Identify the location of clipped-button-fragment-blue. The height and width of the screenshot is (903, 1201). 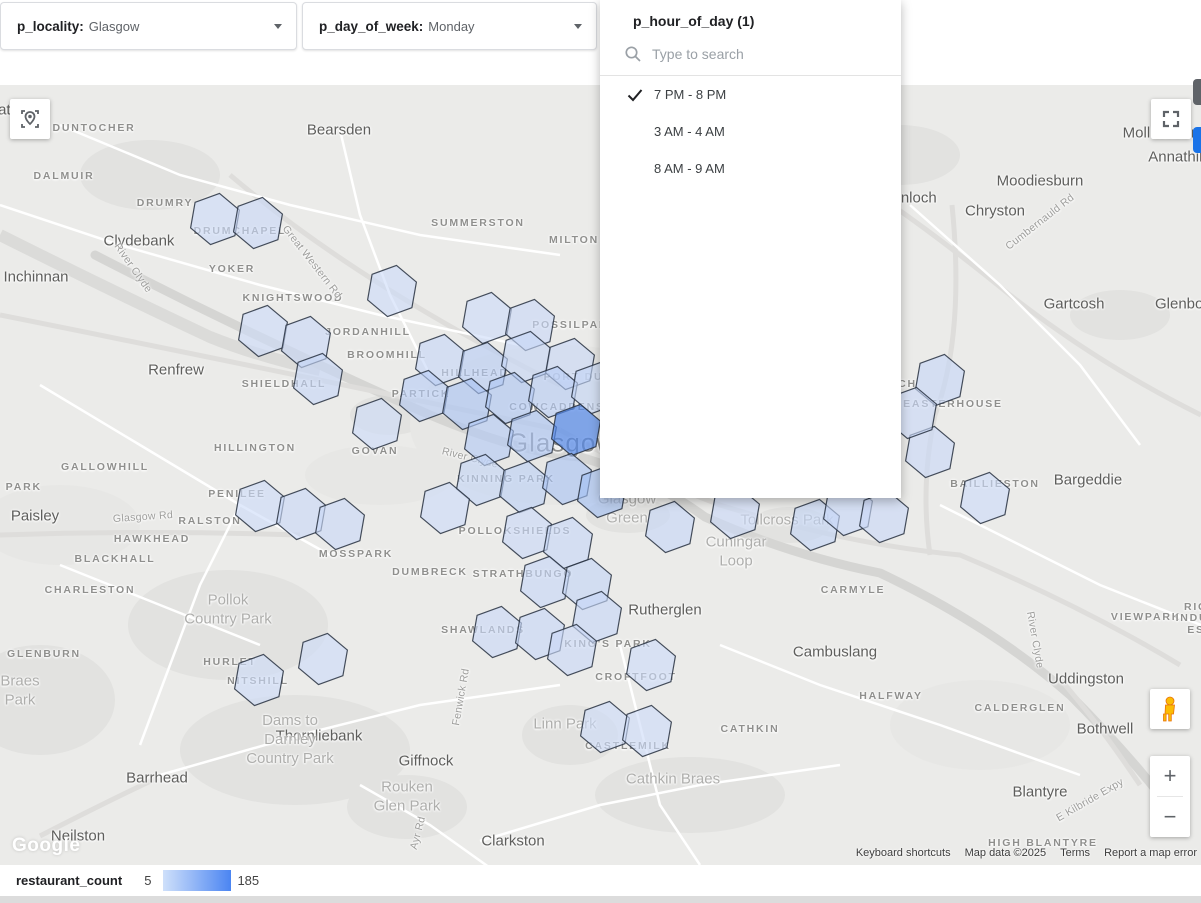
(1197, 140).